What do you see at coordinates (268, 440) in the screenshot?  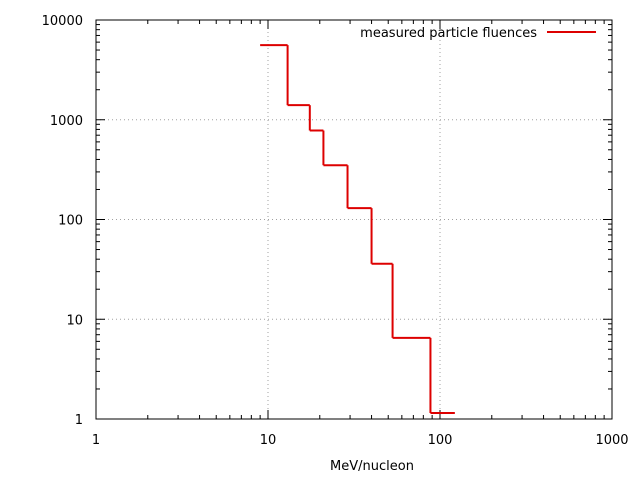 I see `x-tick-label: 10` at bounding box center [268, 440].